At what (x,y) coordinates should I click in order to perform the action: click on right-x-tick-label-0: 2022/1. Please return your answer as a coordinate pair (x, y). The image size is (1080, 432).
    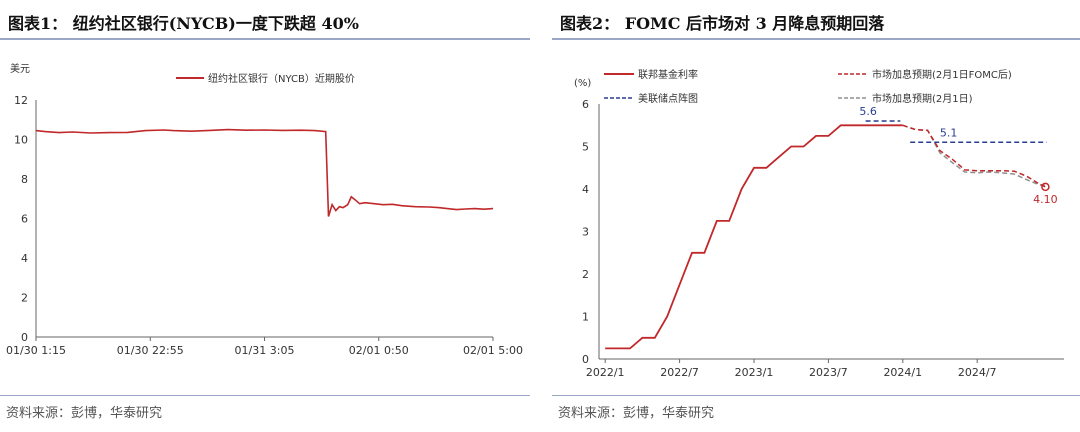
    Looking at the image, I should click on (605, 372).